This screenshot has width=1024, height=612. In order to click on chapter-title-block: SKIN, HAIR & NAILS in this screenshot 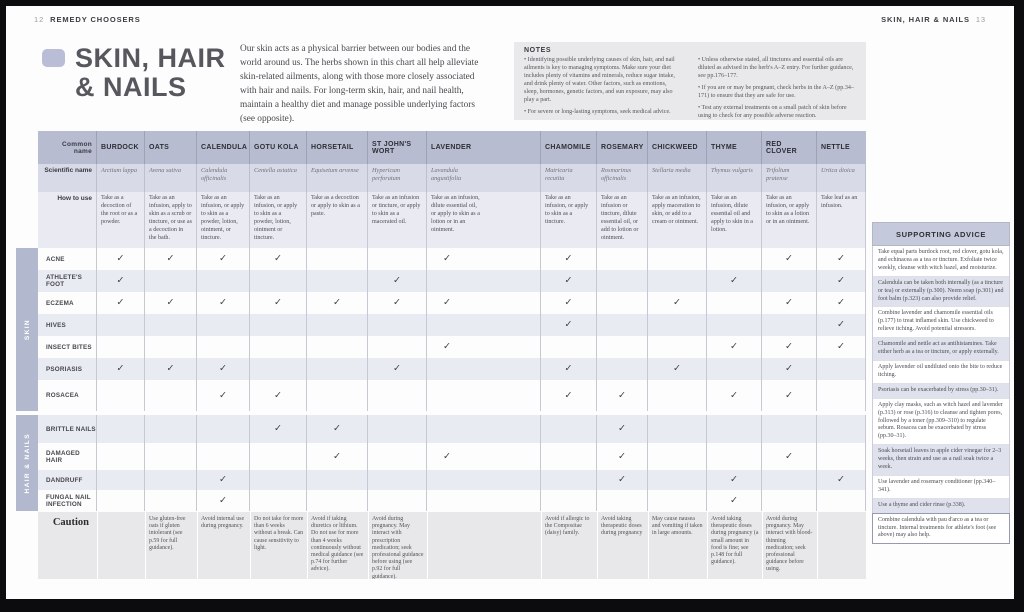, I will do `click(134, 72)`.